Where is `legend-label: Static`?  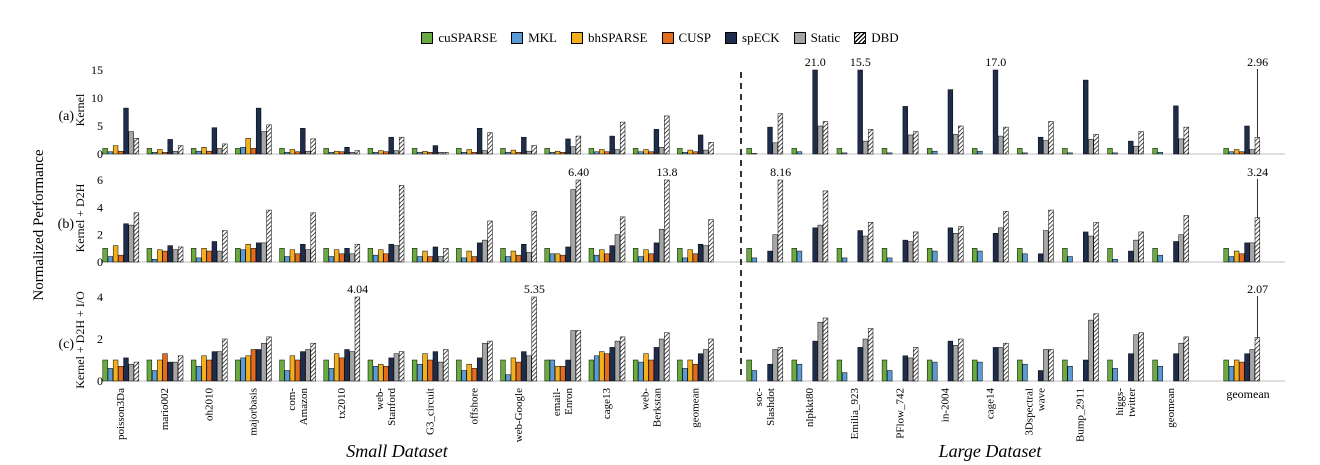
legend-label: Static is located at coordinates (825, 37).